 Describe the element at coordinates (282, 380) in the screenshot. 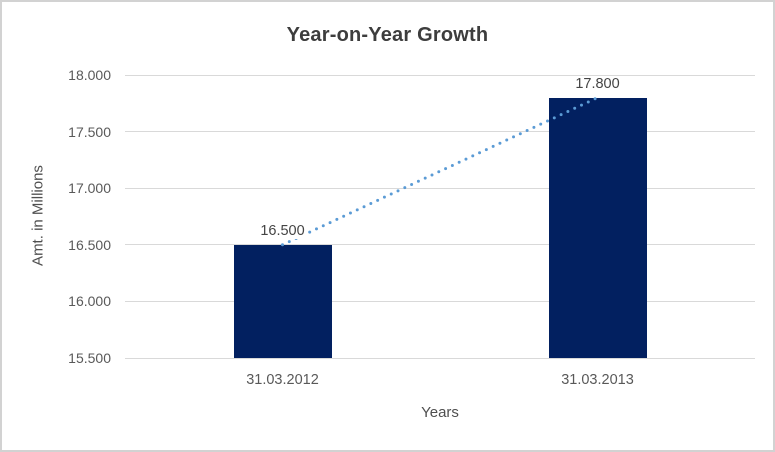

I see `x-tick-label: 31.03.2012` at that location.